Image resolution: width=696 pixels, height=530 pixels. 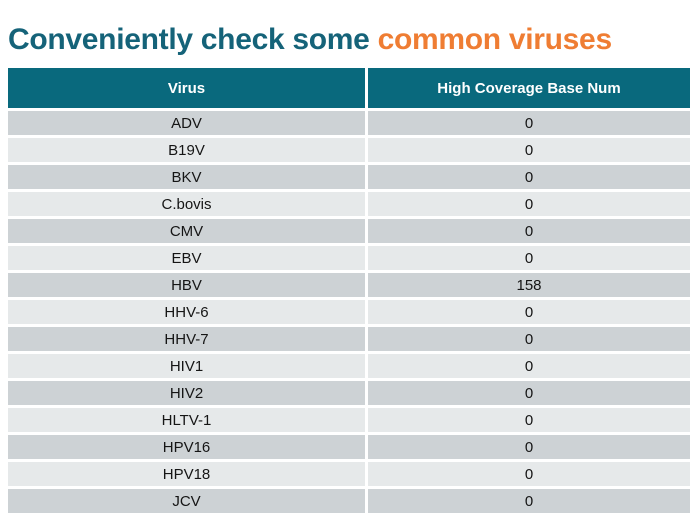 I want to click on table-row: BKV 0, so click(x=349, y=177).